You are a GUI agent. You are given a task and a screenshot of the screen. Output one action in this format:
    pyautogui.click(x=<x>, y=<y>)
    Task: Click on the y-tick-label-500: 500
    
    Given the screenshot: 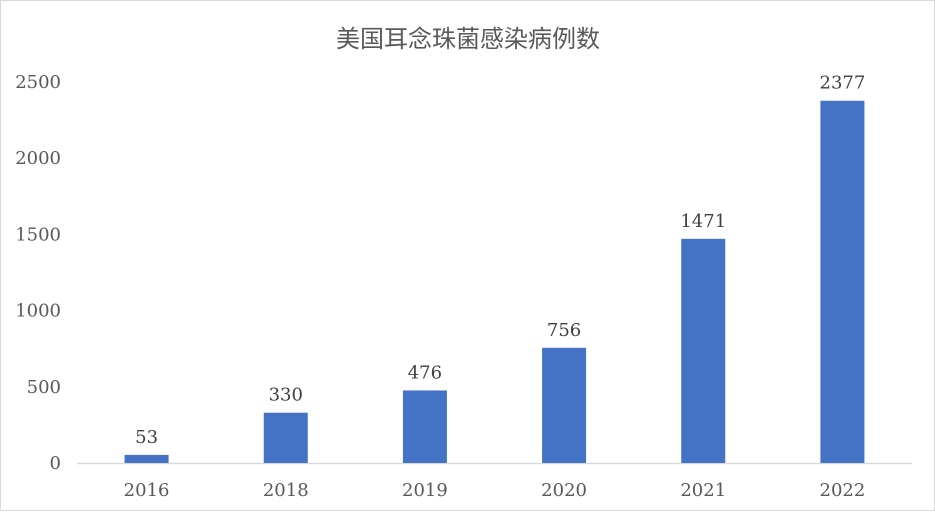 What is the action you would take?
    pyautogui.click(x=44, y=387)
    